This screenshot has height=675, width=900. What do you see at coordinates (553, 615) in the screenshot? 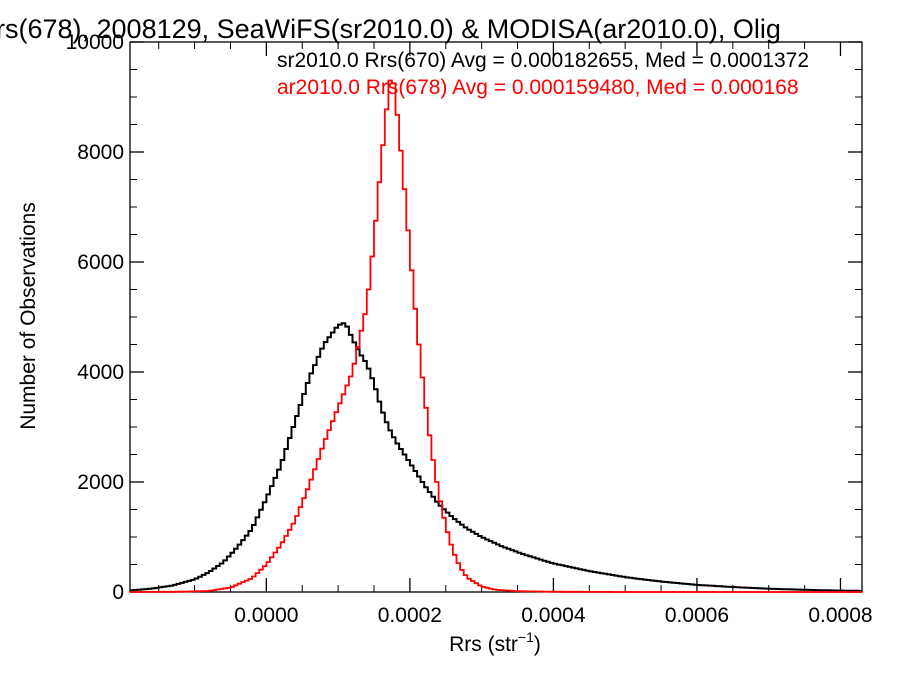
I see `x-tick-label: 0.0004` at bounding box center [553, 615].